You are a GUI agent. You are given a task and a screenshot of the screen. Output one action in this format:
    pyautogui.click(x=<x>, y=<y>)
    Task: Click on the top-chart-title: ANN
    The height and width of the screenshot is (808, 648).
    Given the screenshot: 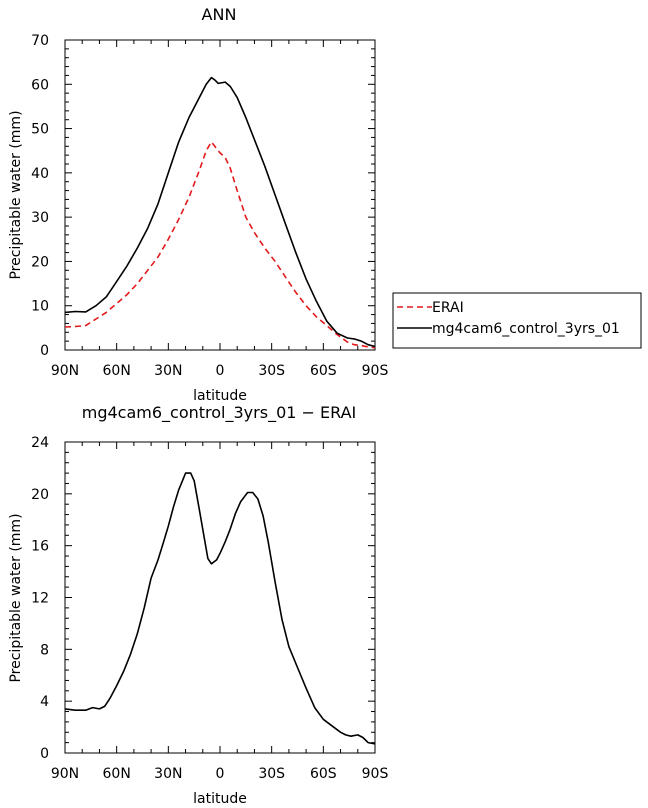 What is the action you would take?
    pyautogui.click(x=219, y=14)
    